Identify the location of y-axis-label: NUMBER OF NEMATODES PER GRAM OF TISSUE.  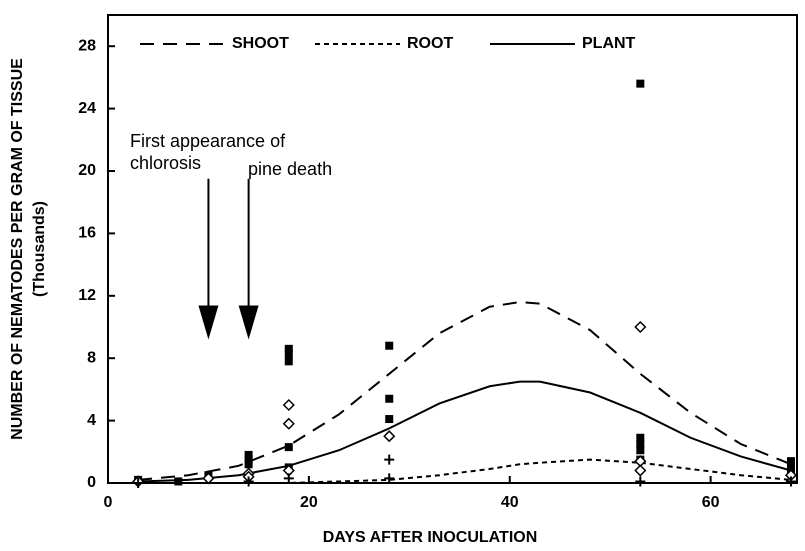
(17, 249).